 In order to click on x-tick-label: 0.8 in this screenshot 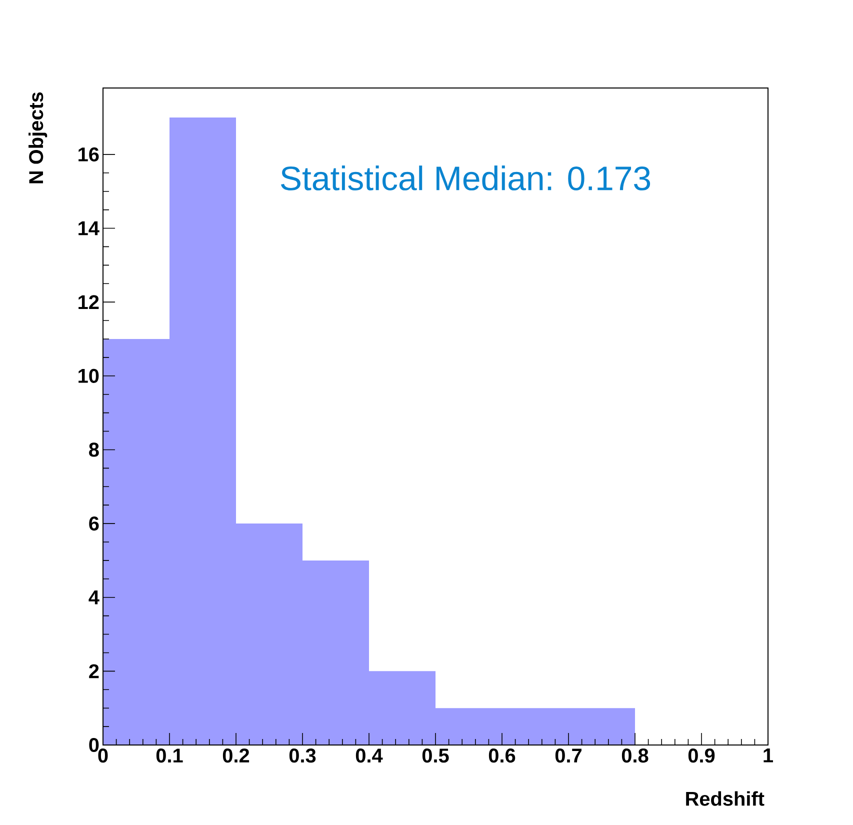, I will do `click(635, 755)`.